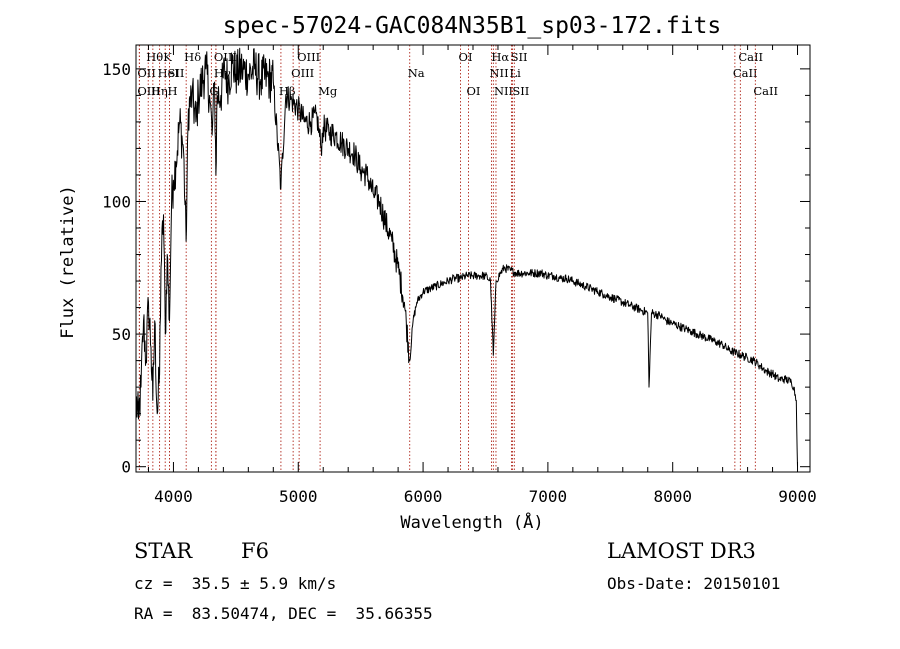  I want to click on obs-date-text: Obs-Date: 20150101, so click(694, 583).